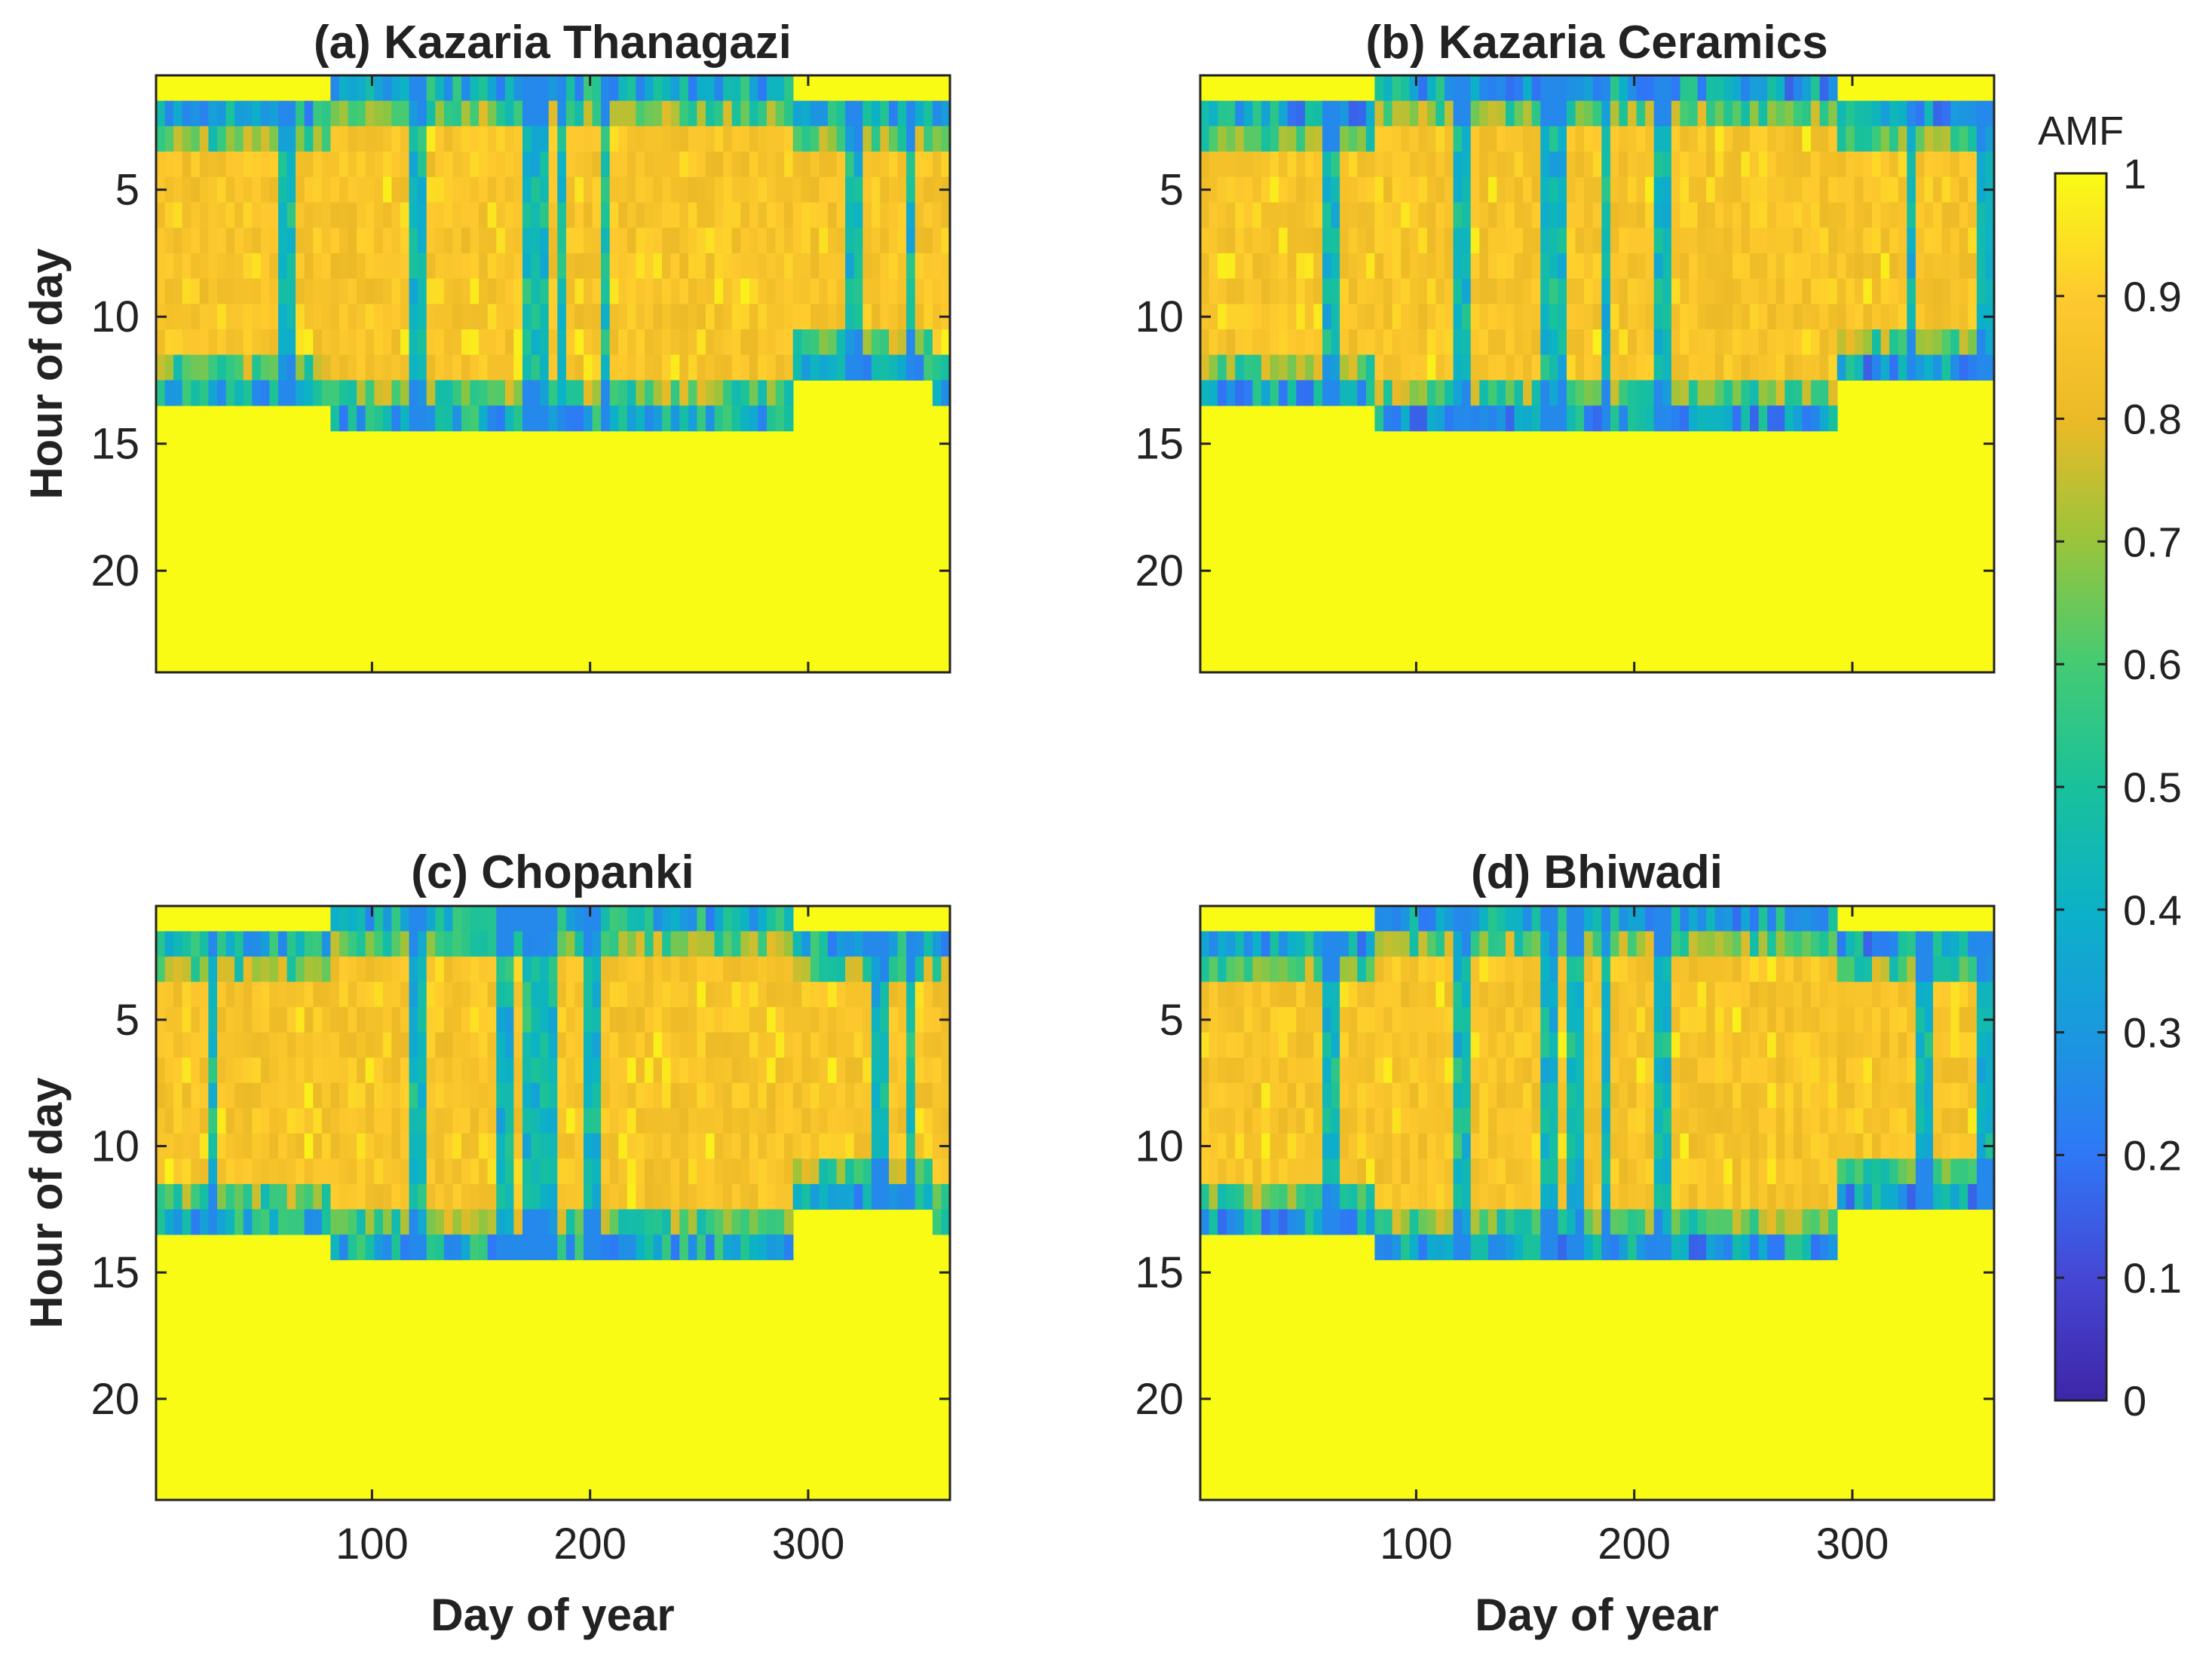 The height and width of the screenshot is (1665, 2212). I want to click on ytick-label: 20, so click(1159, 570).